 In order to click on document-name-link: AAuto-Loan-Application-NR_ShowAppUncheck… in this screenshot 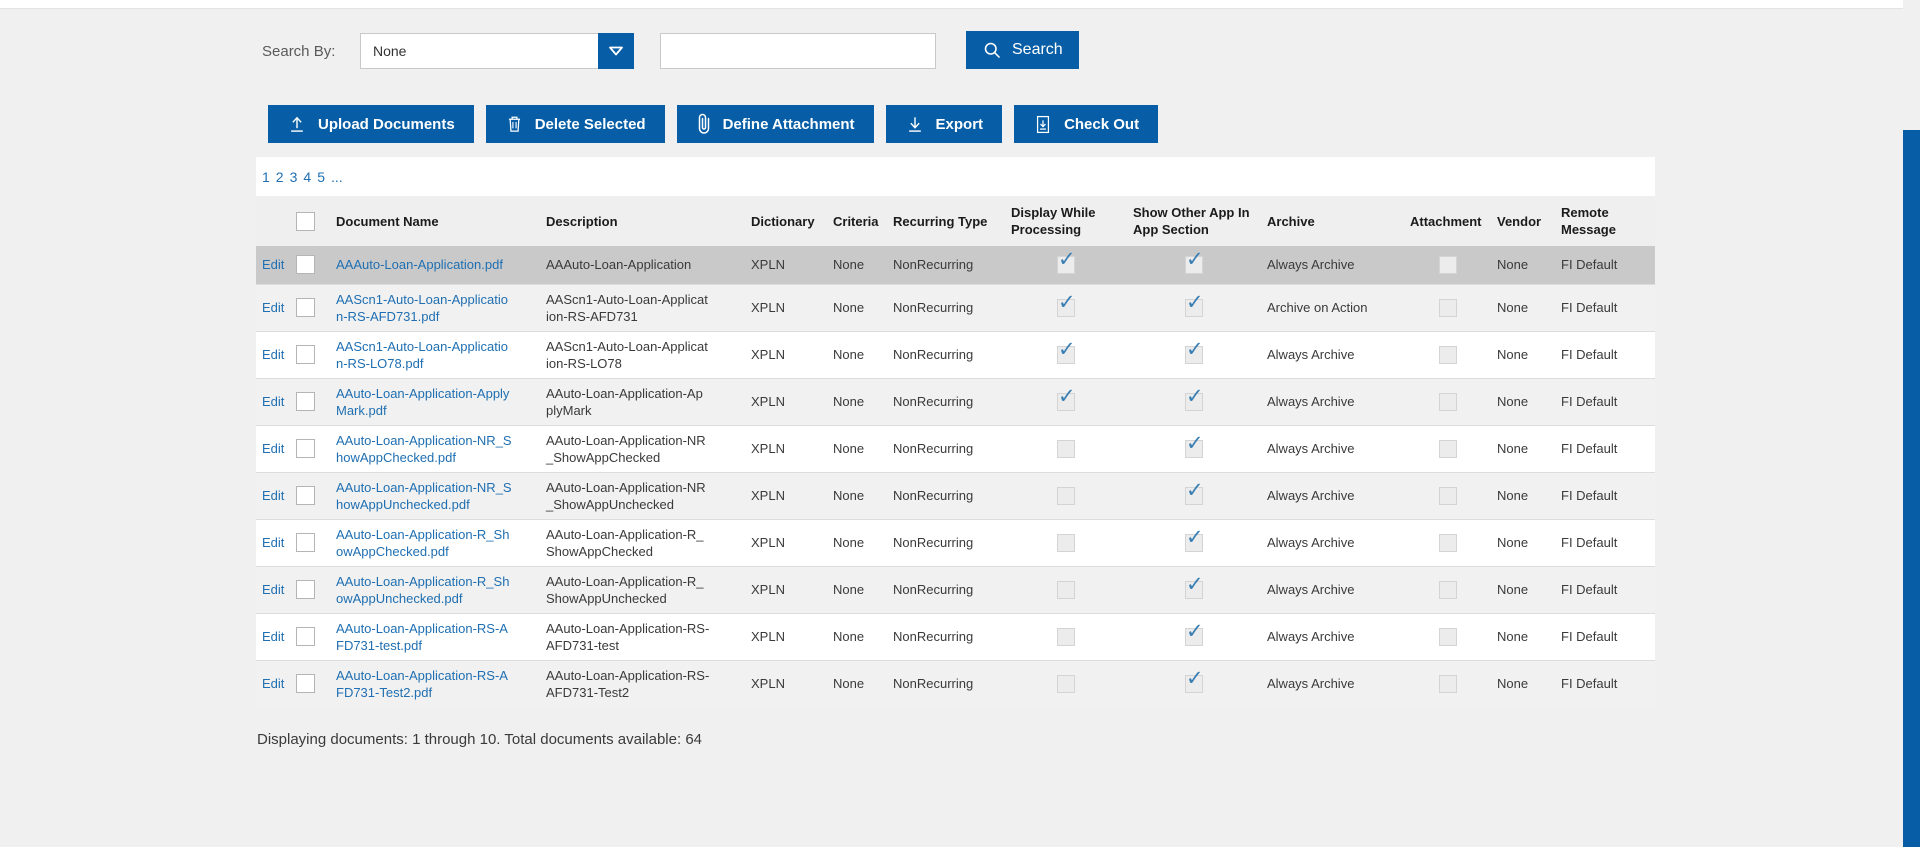, I will do `click(424, 495)`.